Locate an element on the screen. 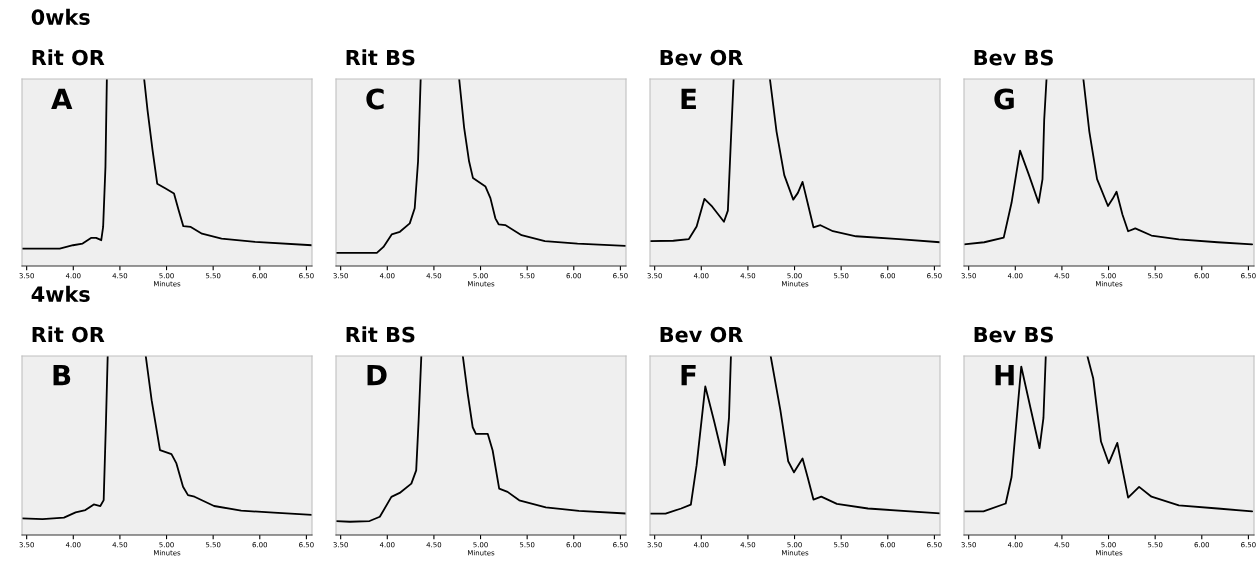 This screenshot has height=563, width=1257. annotation: H is located at coordinates (1004, 375).